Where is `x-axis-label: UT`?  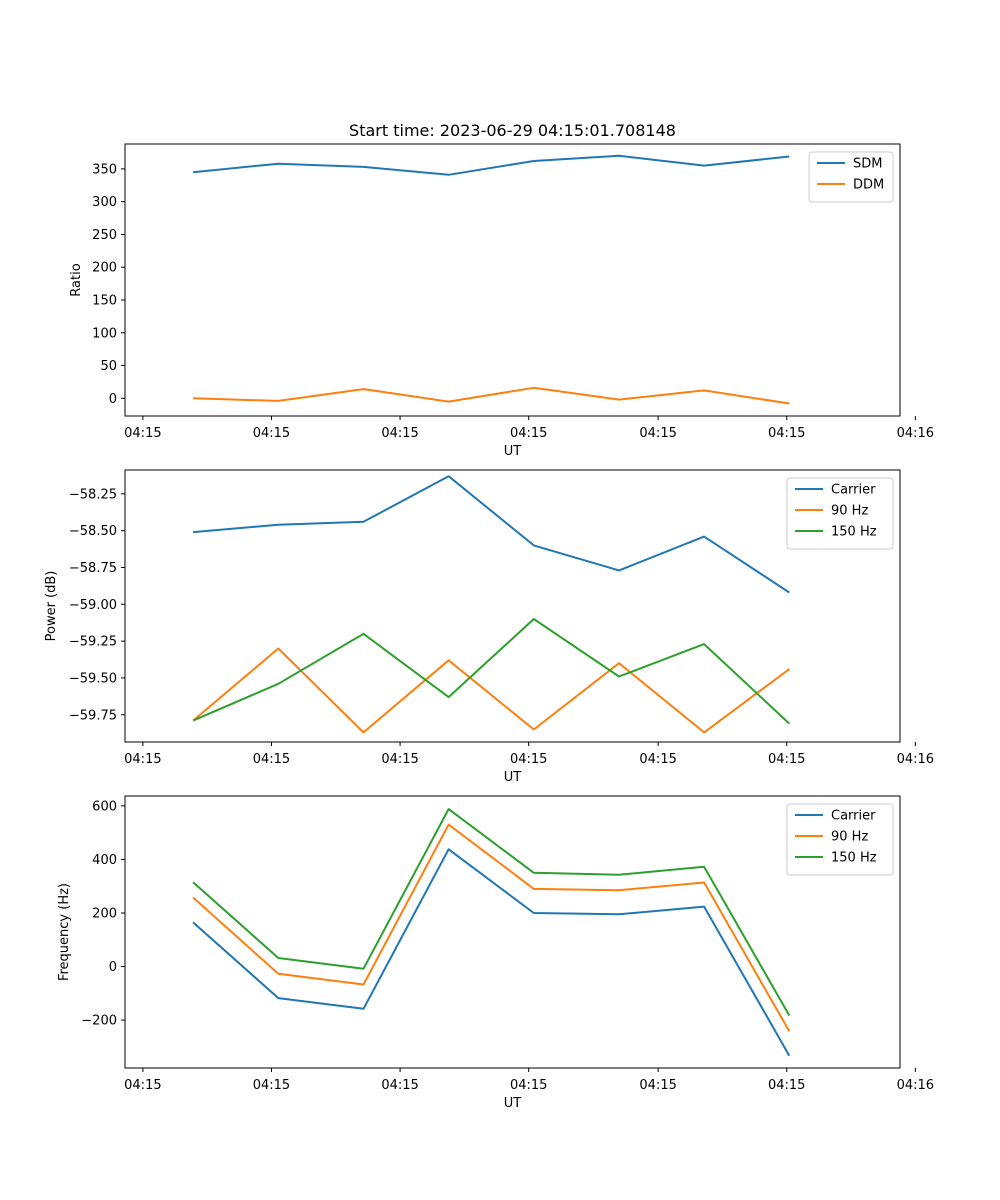 x-axis-label: UT is located at coordinates (513, 1103).